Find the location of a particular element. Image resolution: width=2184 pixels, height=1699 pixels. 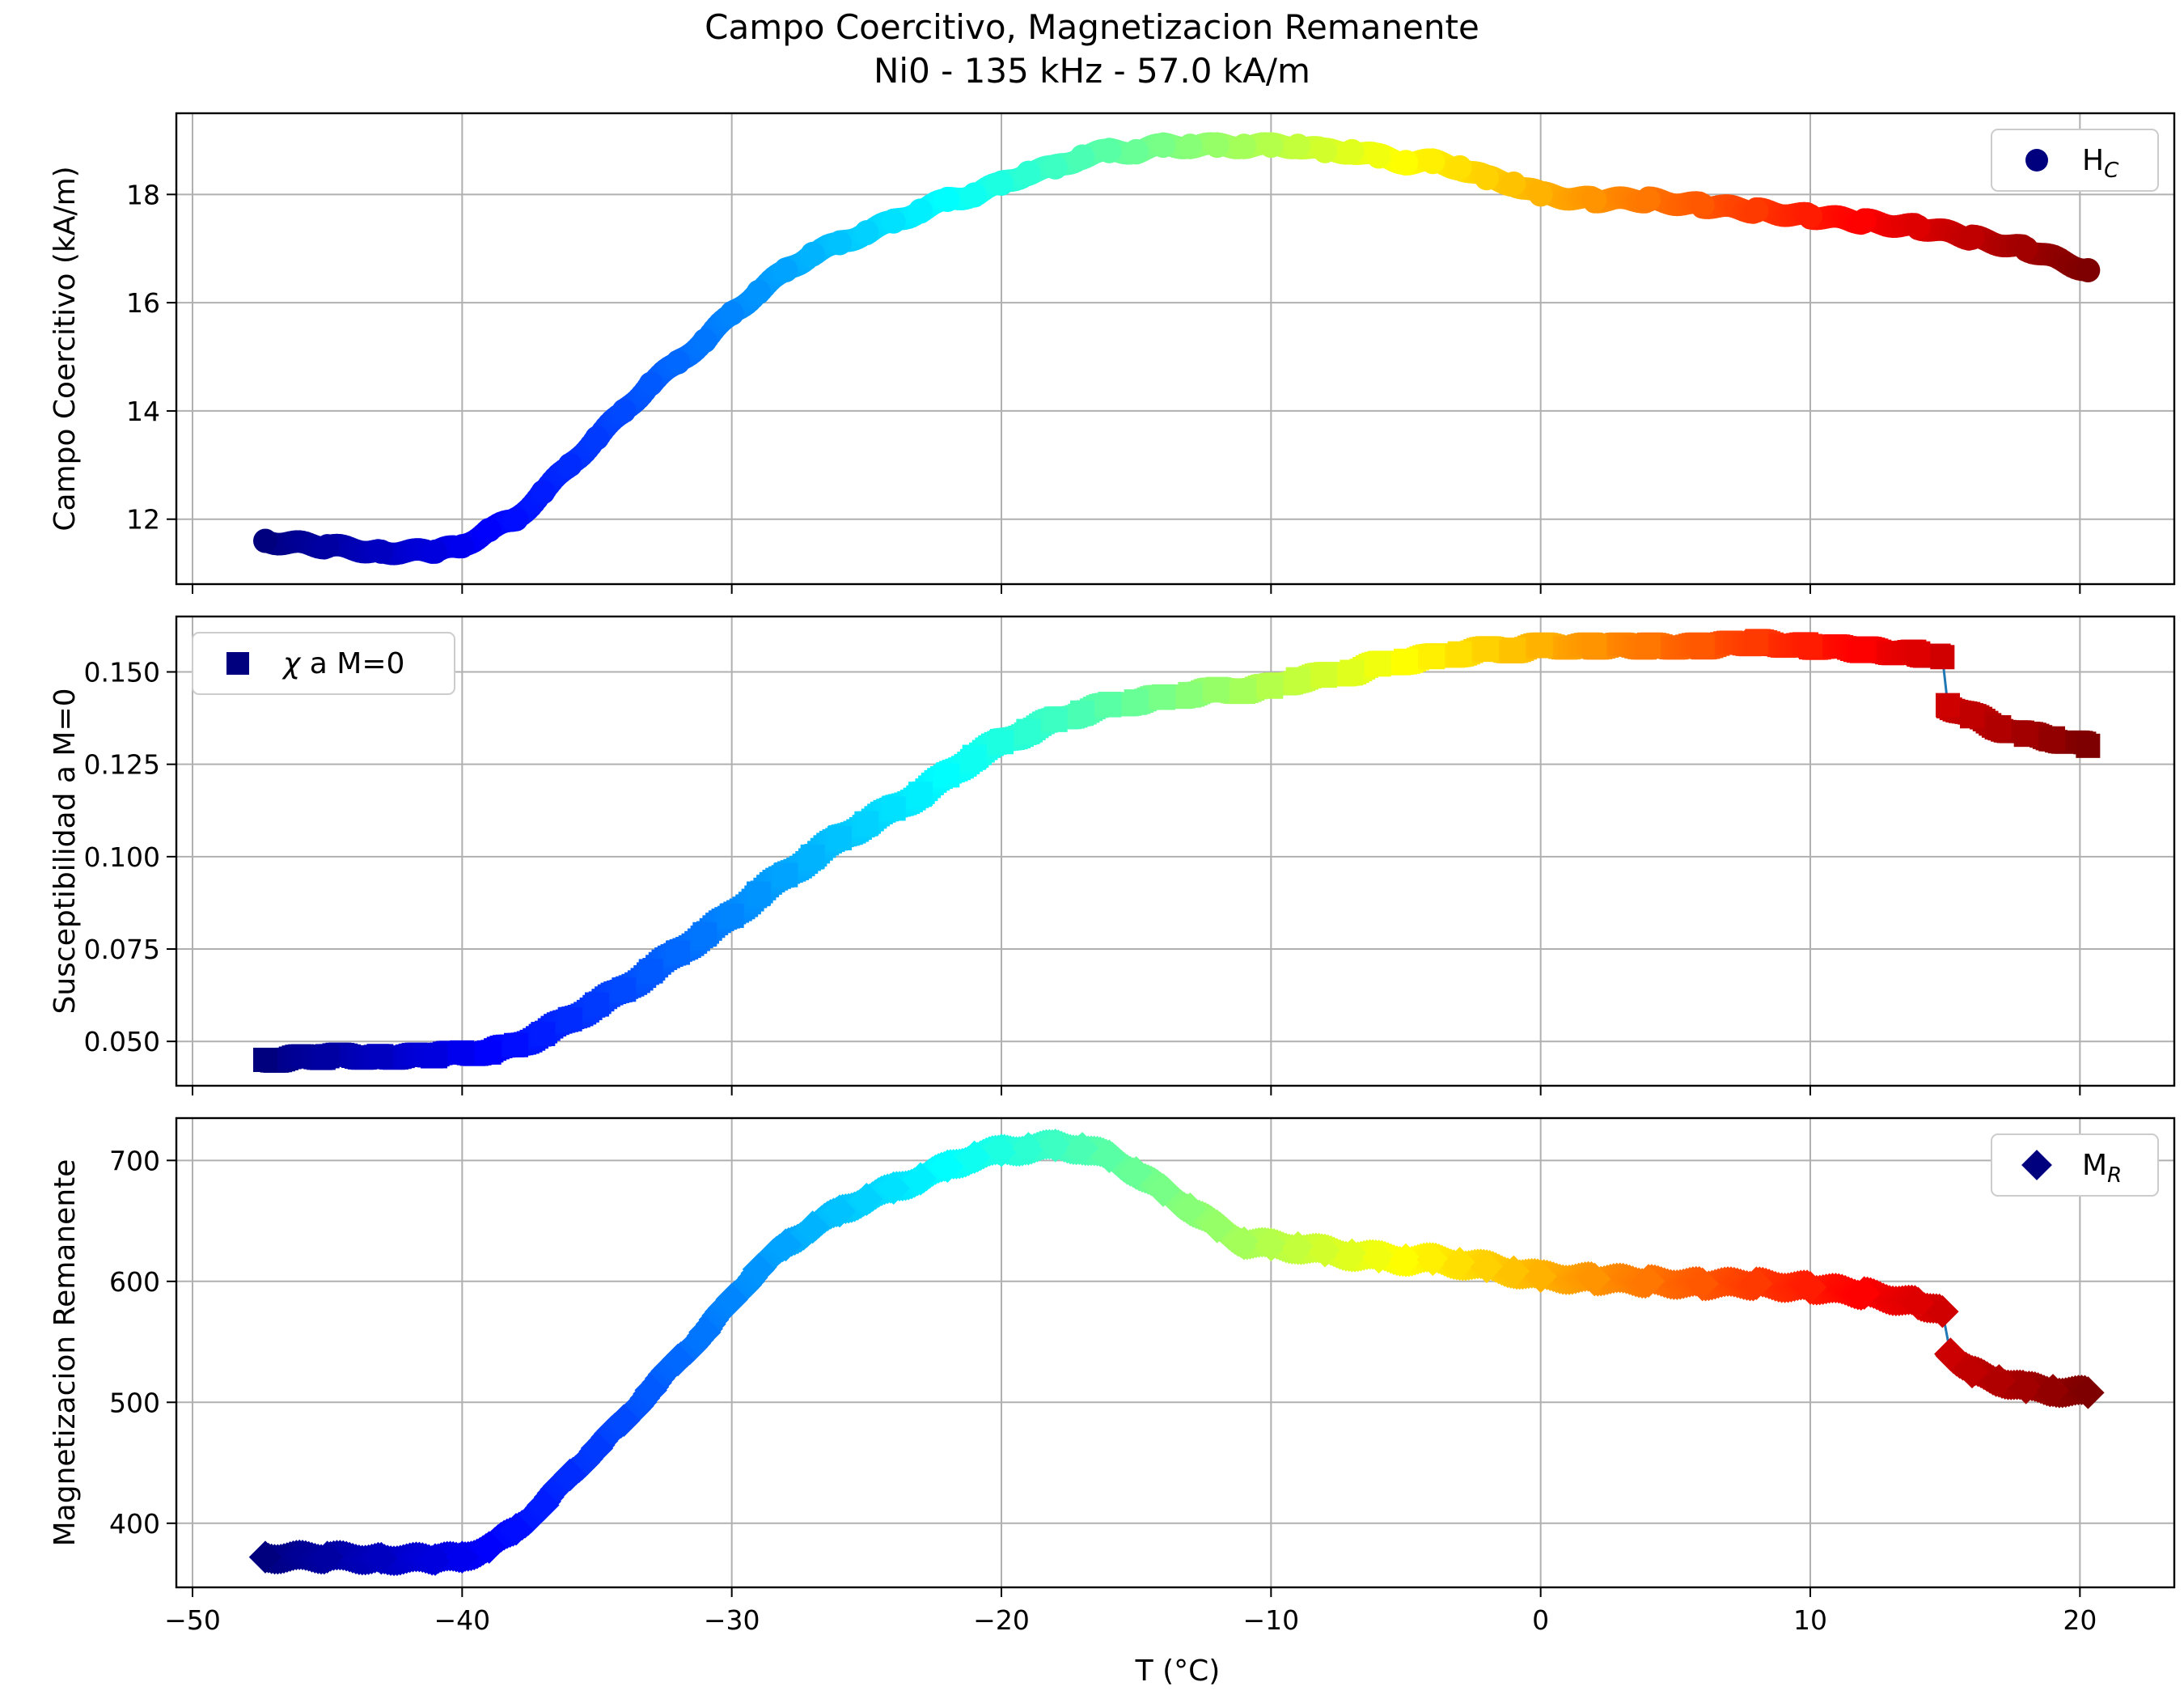

x-tick-label: −10 is located at coordinates (1271, 1620).